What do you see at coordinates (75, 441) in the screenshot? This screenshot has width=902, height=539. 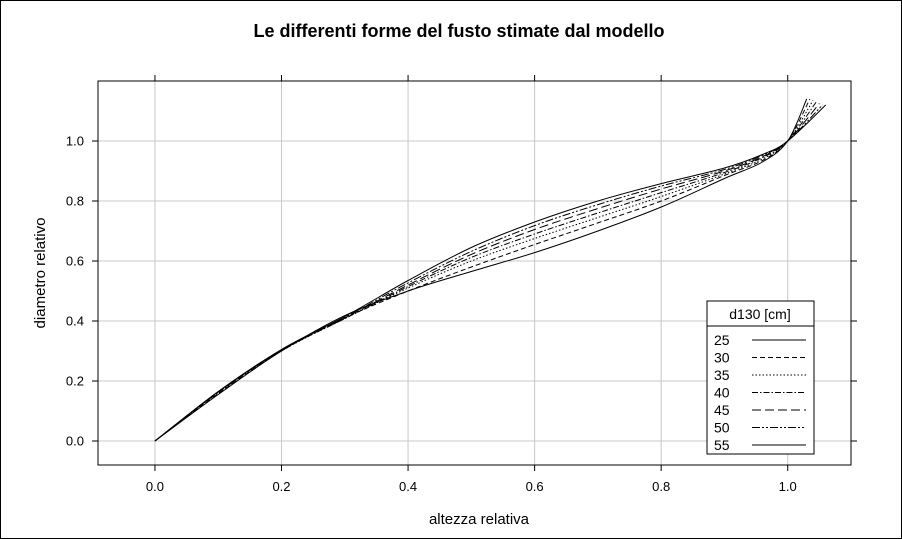 I see `y-tick-label: 0.0` at bounding box center [75, 441].